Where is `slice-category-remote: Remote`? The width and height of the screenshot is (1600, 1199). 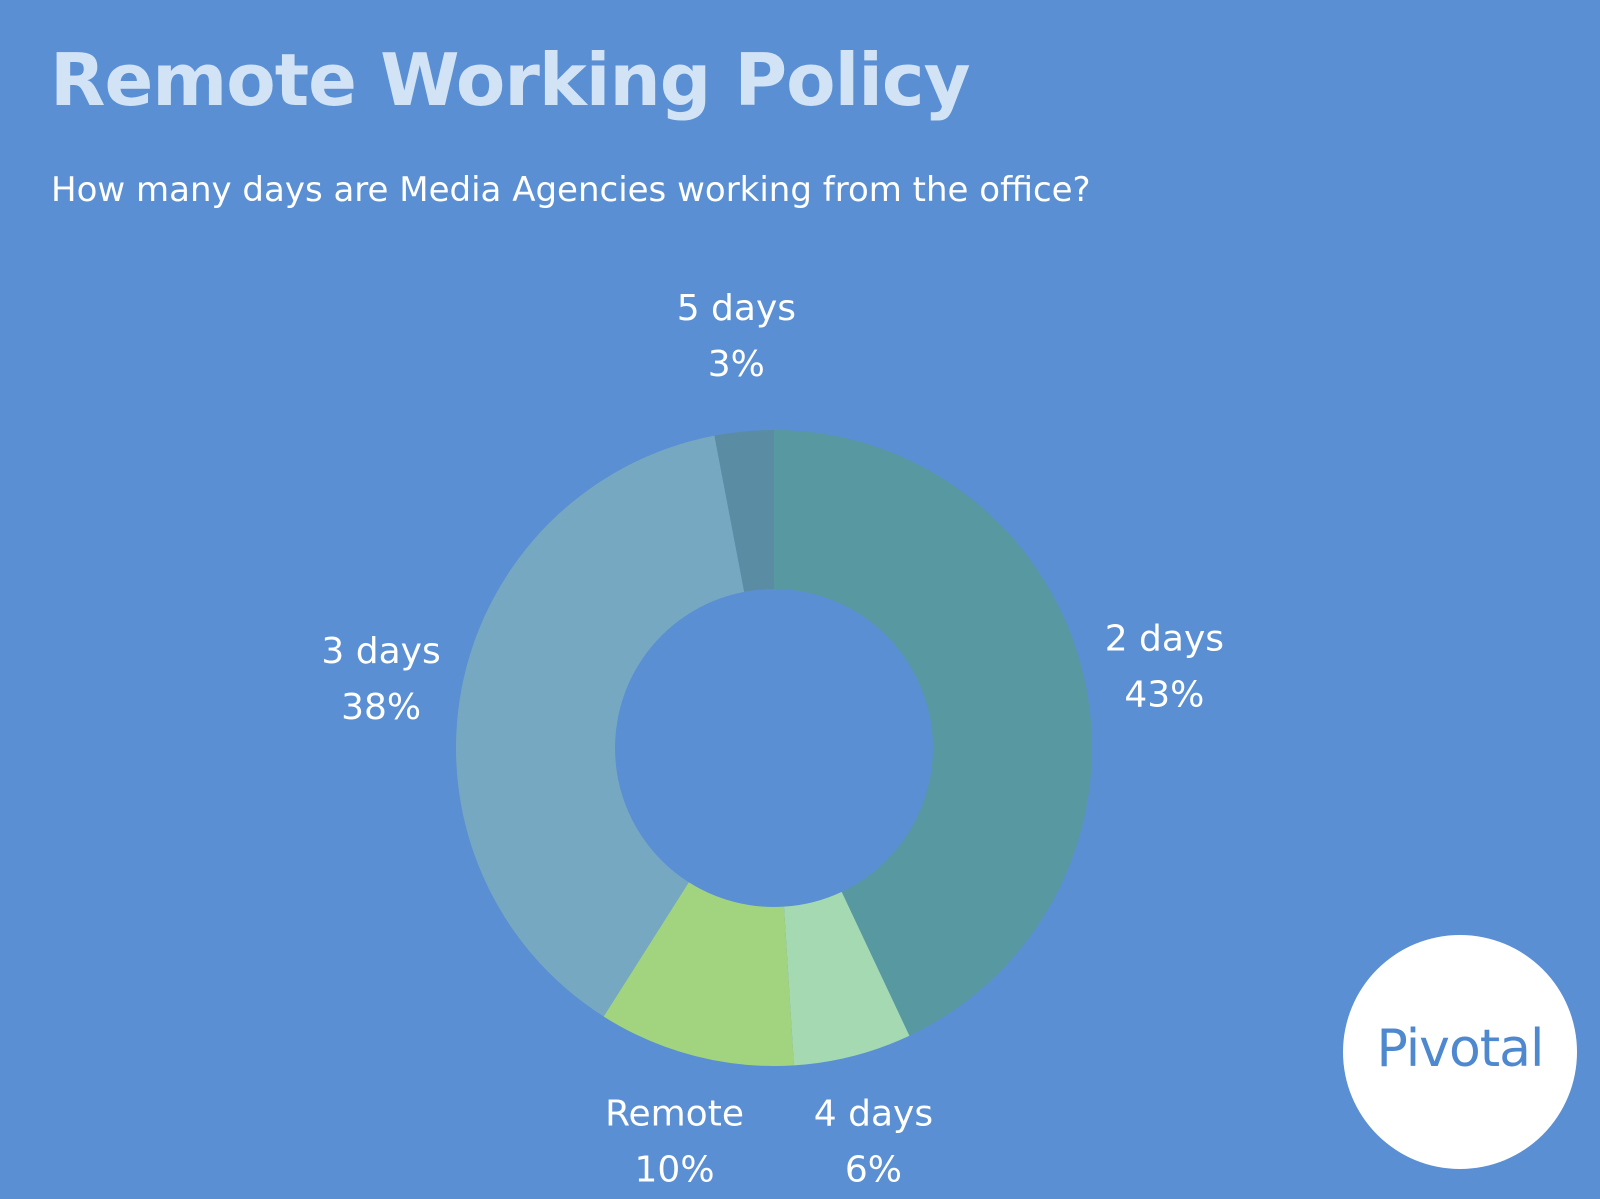
slice-category-remote: Remote is located at coordinates (674, 1113).